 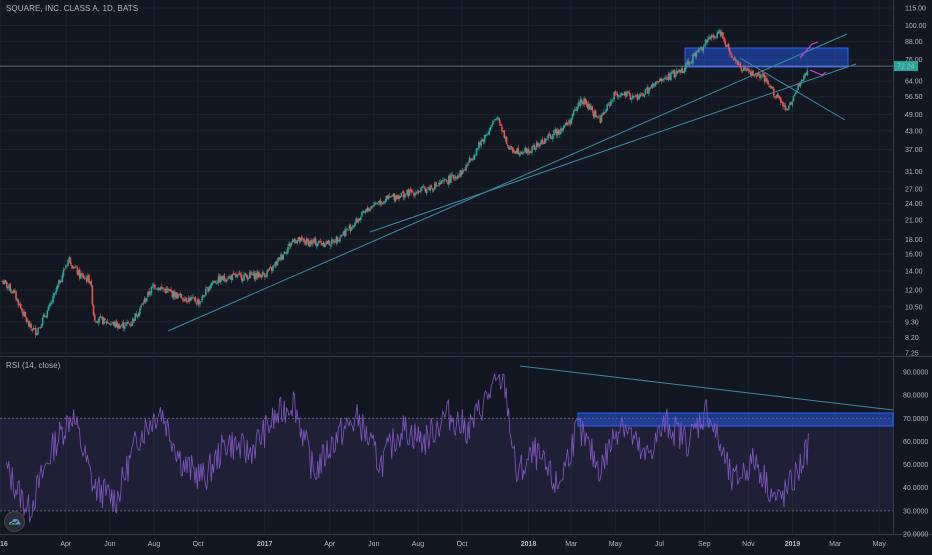 What do you see at coordinates (14, 521) in the screenshot?
I see `tradingview-logo-button` at bounding box center [14, 521].